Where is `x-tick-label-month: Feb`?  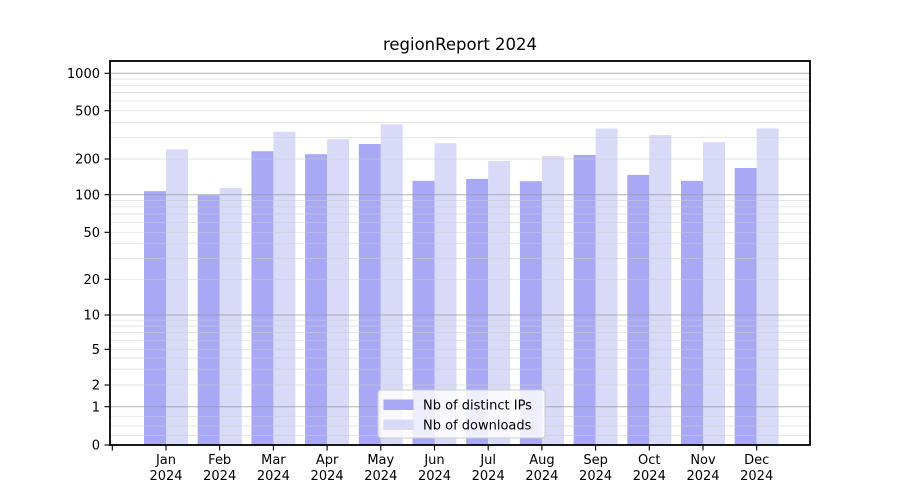
x-tick-label-month: Feb is located at coordinates (219, 460).